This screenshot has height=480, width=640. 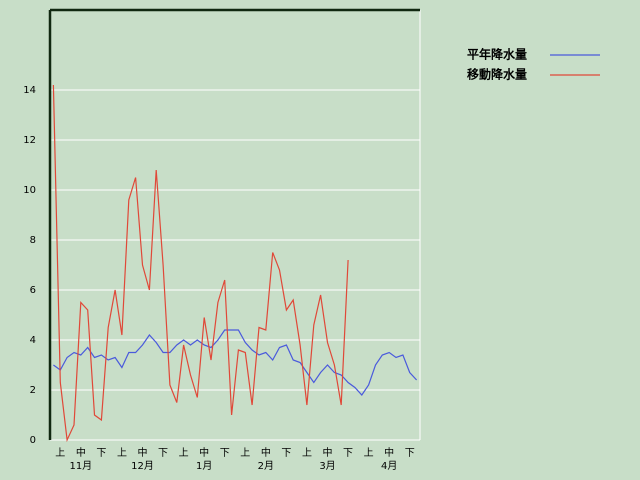 What do you see at coordinates (142, 466) in the screenshot?
I see `month-label: 12月` at bounding box center [142, 466].